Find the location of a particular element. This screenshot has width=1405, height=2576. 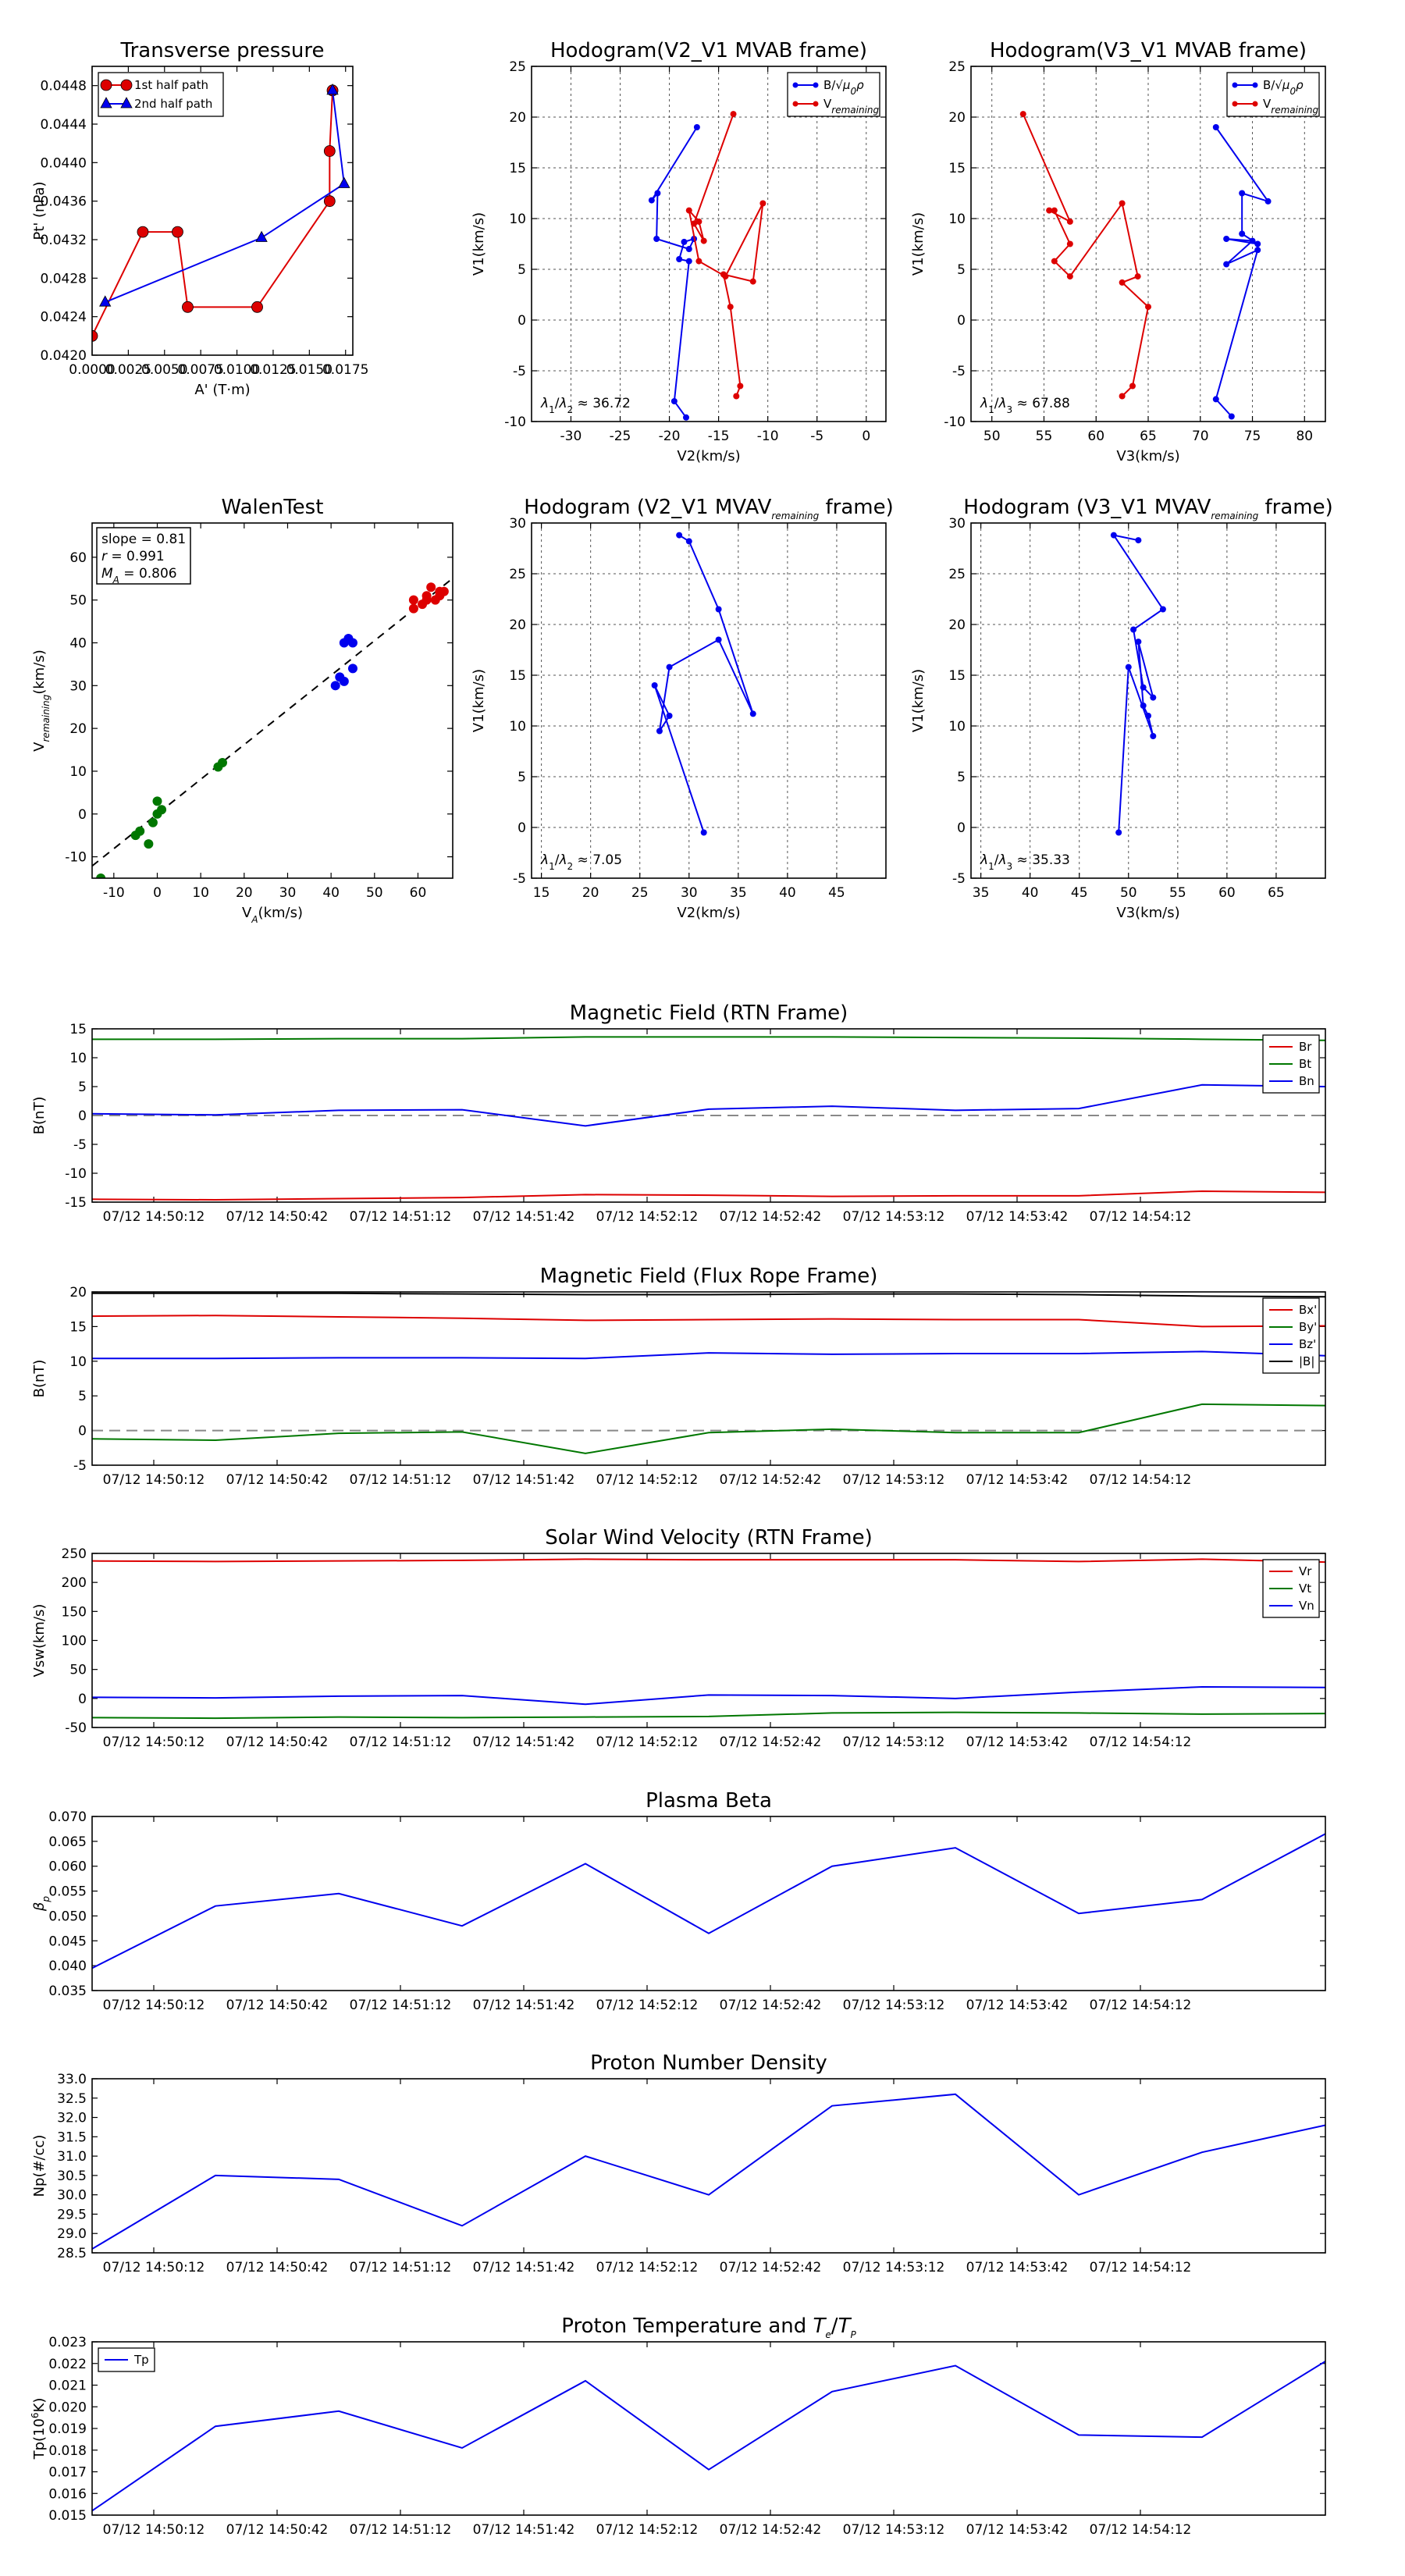

chart-title: Magnetic Field (RTN Frame) is located at coordinates (709, 1013).